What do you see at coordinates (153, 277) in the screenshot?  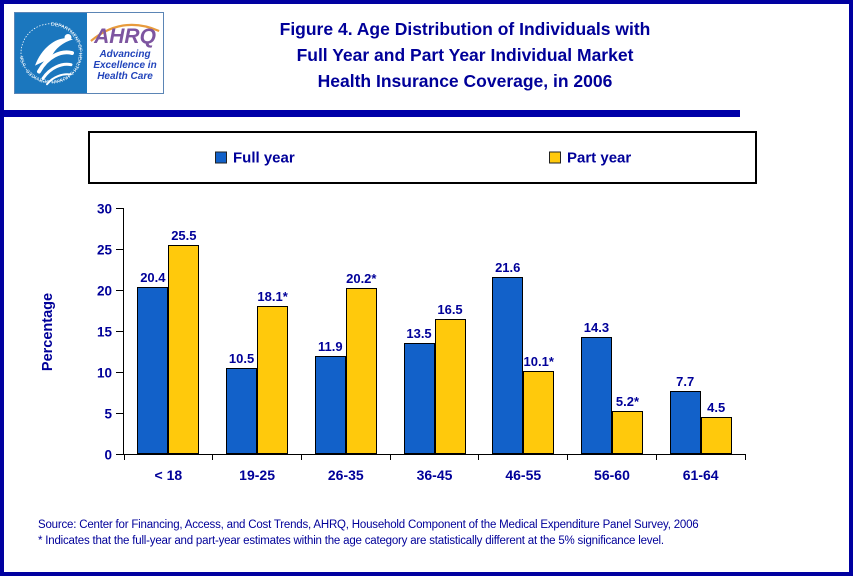 I see `bar-value-label: 20.4` at bounding box center [153, 277].